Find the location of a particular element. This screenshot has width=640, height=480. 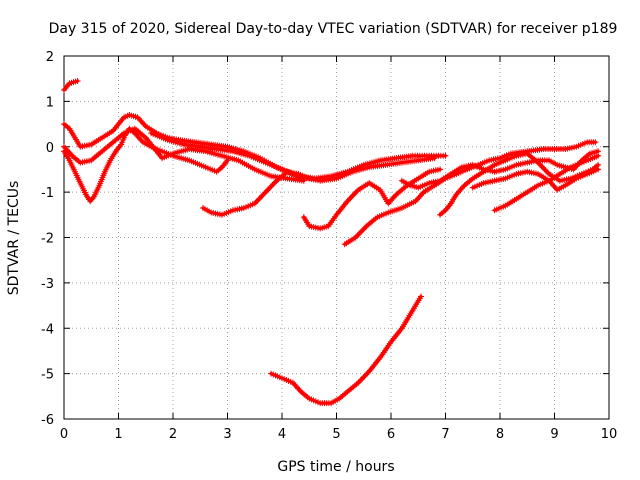

series-arc-f is located at coordinates (319, 186).